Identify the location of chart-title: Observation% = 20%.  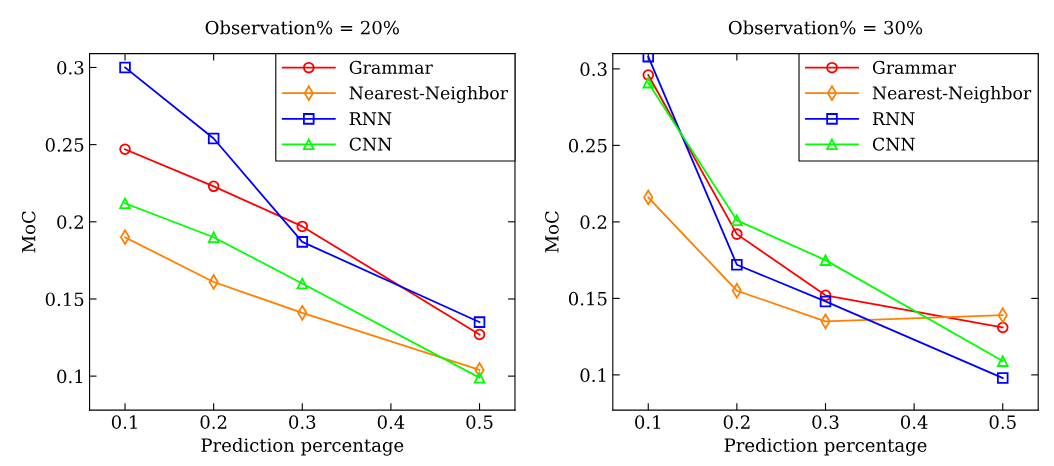
(302, 27).